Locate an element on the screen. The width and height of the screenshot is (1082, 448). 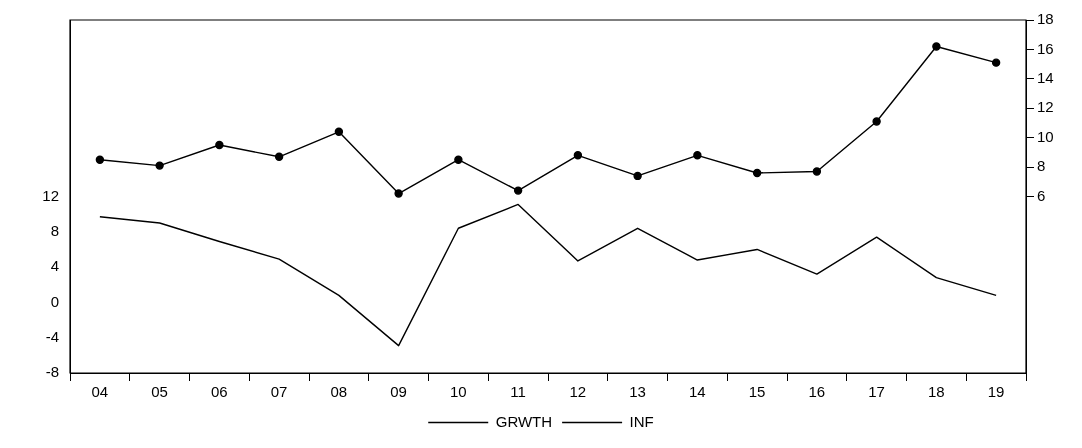
y2-tick-label: 8 is located at coordinates (1041, 166).